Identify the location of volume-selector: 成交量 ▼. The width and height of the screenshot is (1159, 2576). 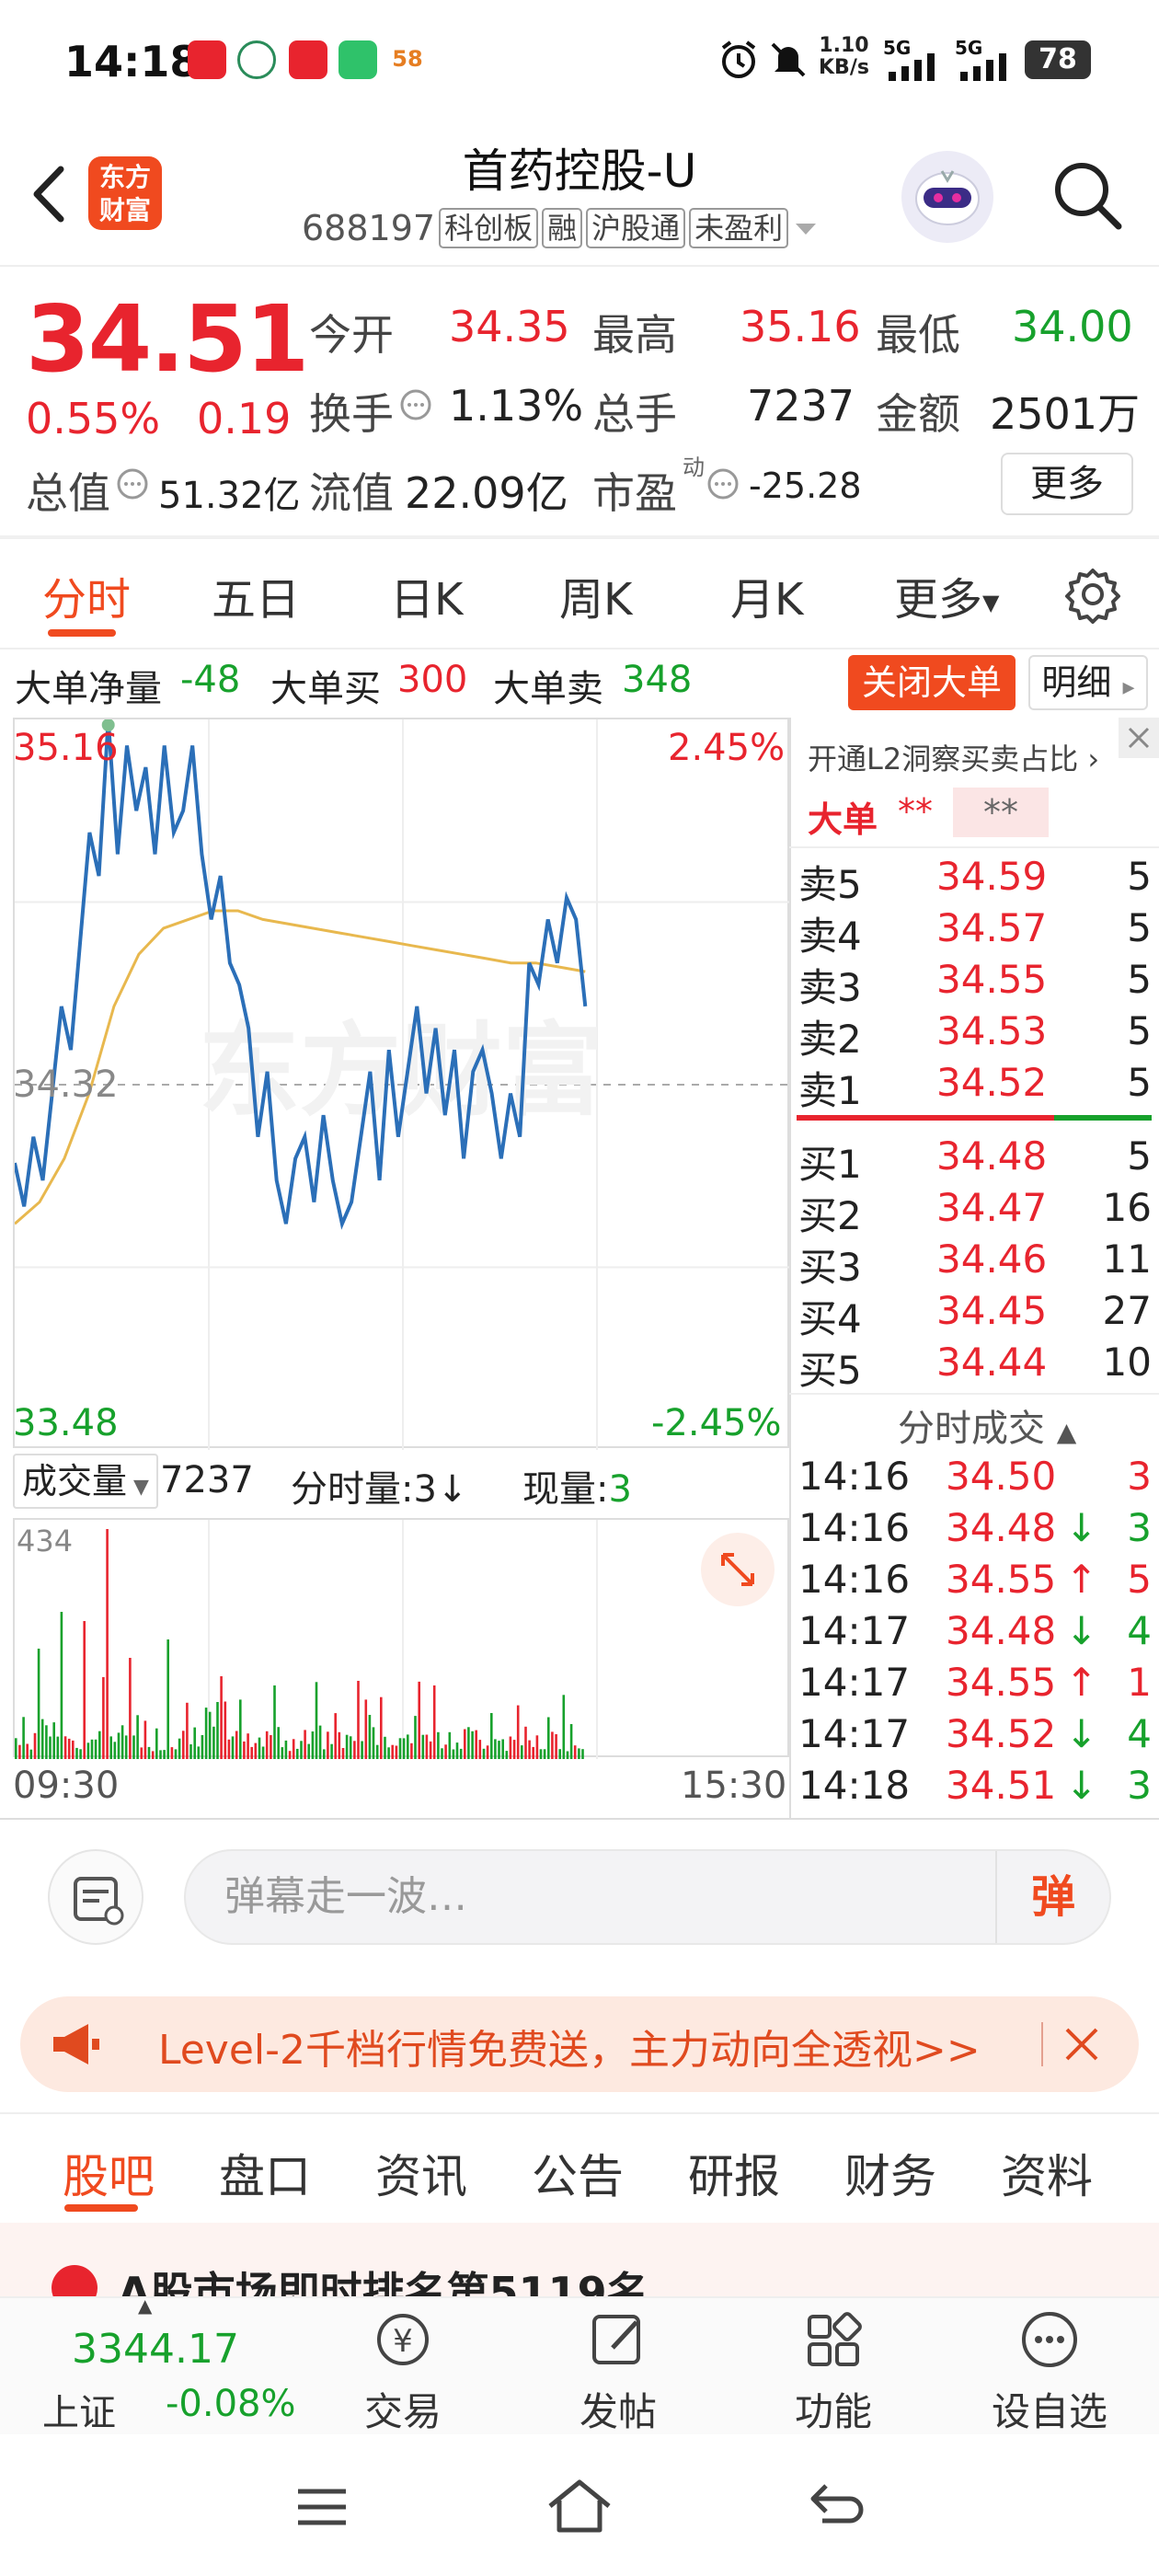
(85, 1481).